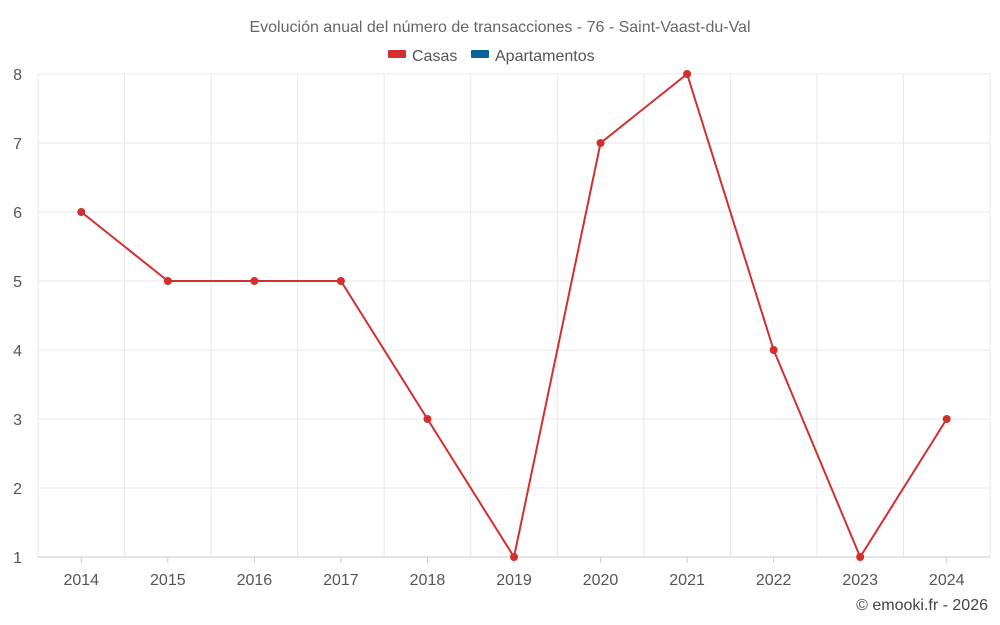 This screenshot has height=625, width=1000. I want to click on x-tick-label: 2018, so click(428, 580).